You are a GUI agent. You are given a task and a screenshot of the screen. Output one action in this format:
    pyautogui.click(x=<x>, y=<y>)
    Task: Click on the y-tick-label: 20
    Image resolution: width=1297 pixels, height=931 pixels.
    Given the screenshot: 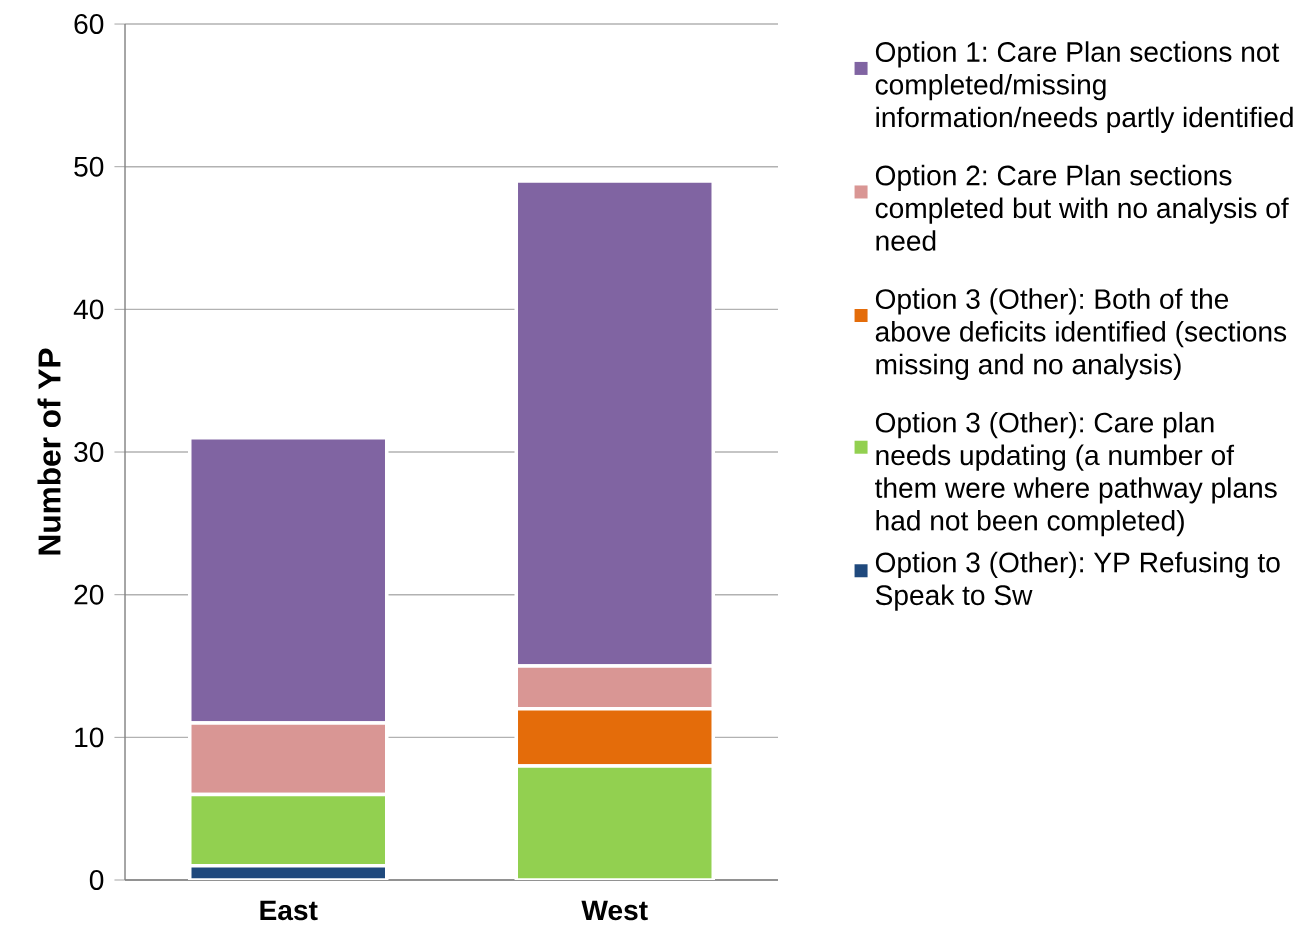 What is the action you would take?
    pyautogui.click(x=89, y=594)
    